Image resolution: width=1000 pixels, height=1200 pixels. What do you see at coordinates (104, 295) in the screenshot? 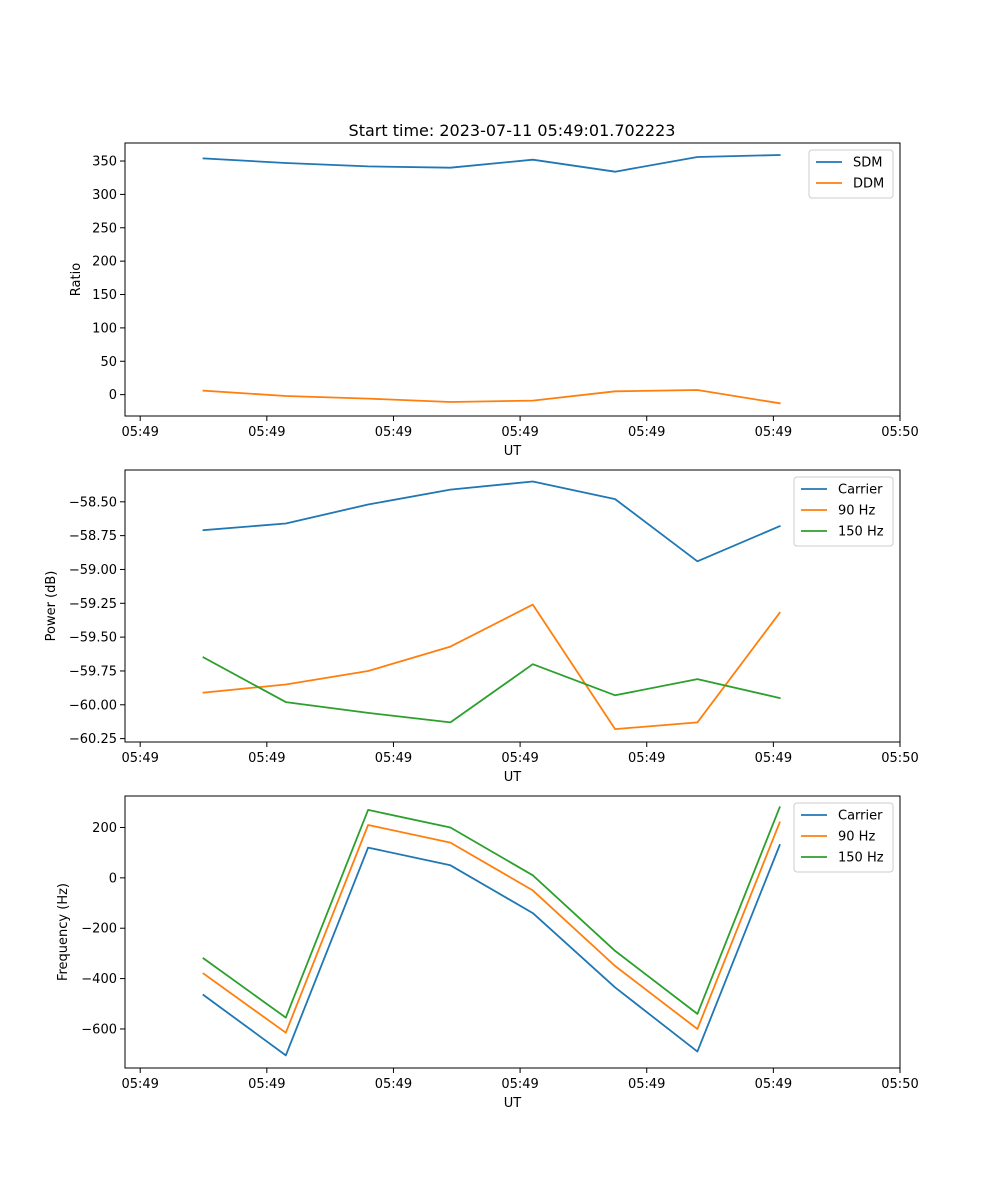
I see `ratio-y-tick-label: 150` at bounding box center [104, 295].